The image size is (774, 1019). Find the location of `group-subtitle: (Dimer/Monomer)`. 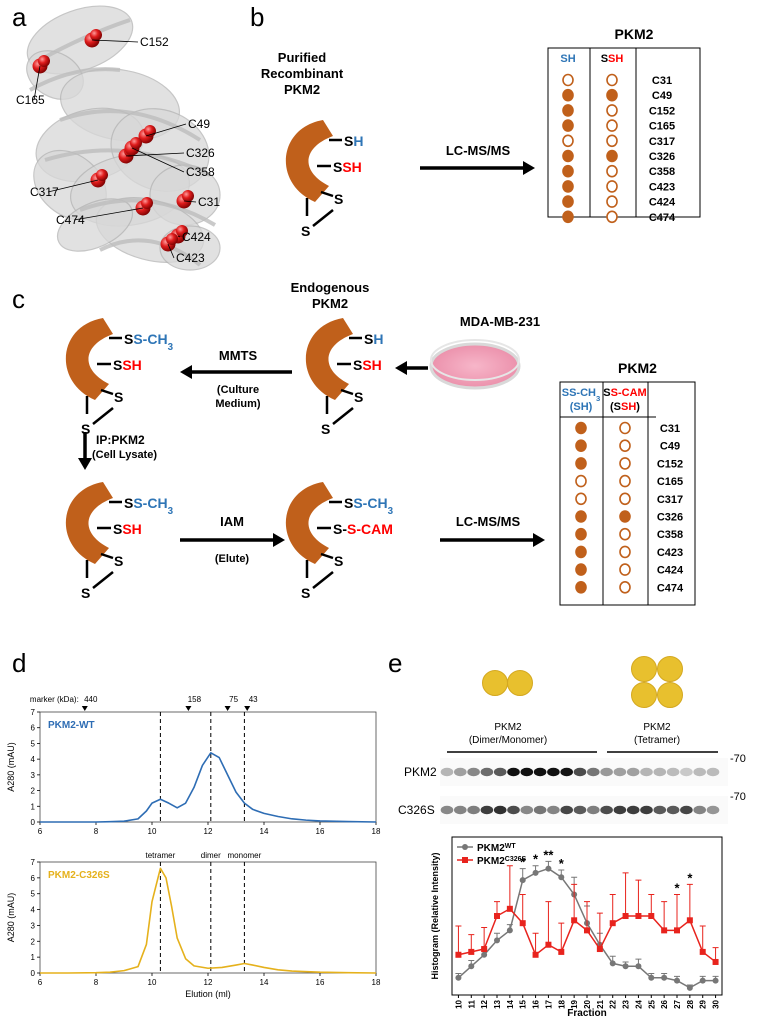

group-subtitle: (Dimer/Monomer) is located at coordinates (508, 740).